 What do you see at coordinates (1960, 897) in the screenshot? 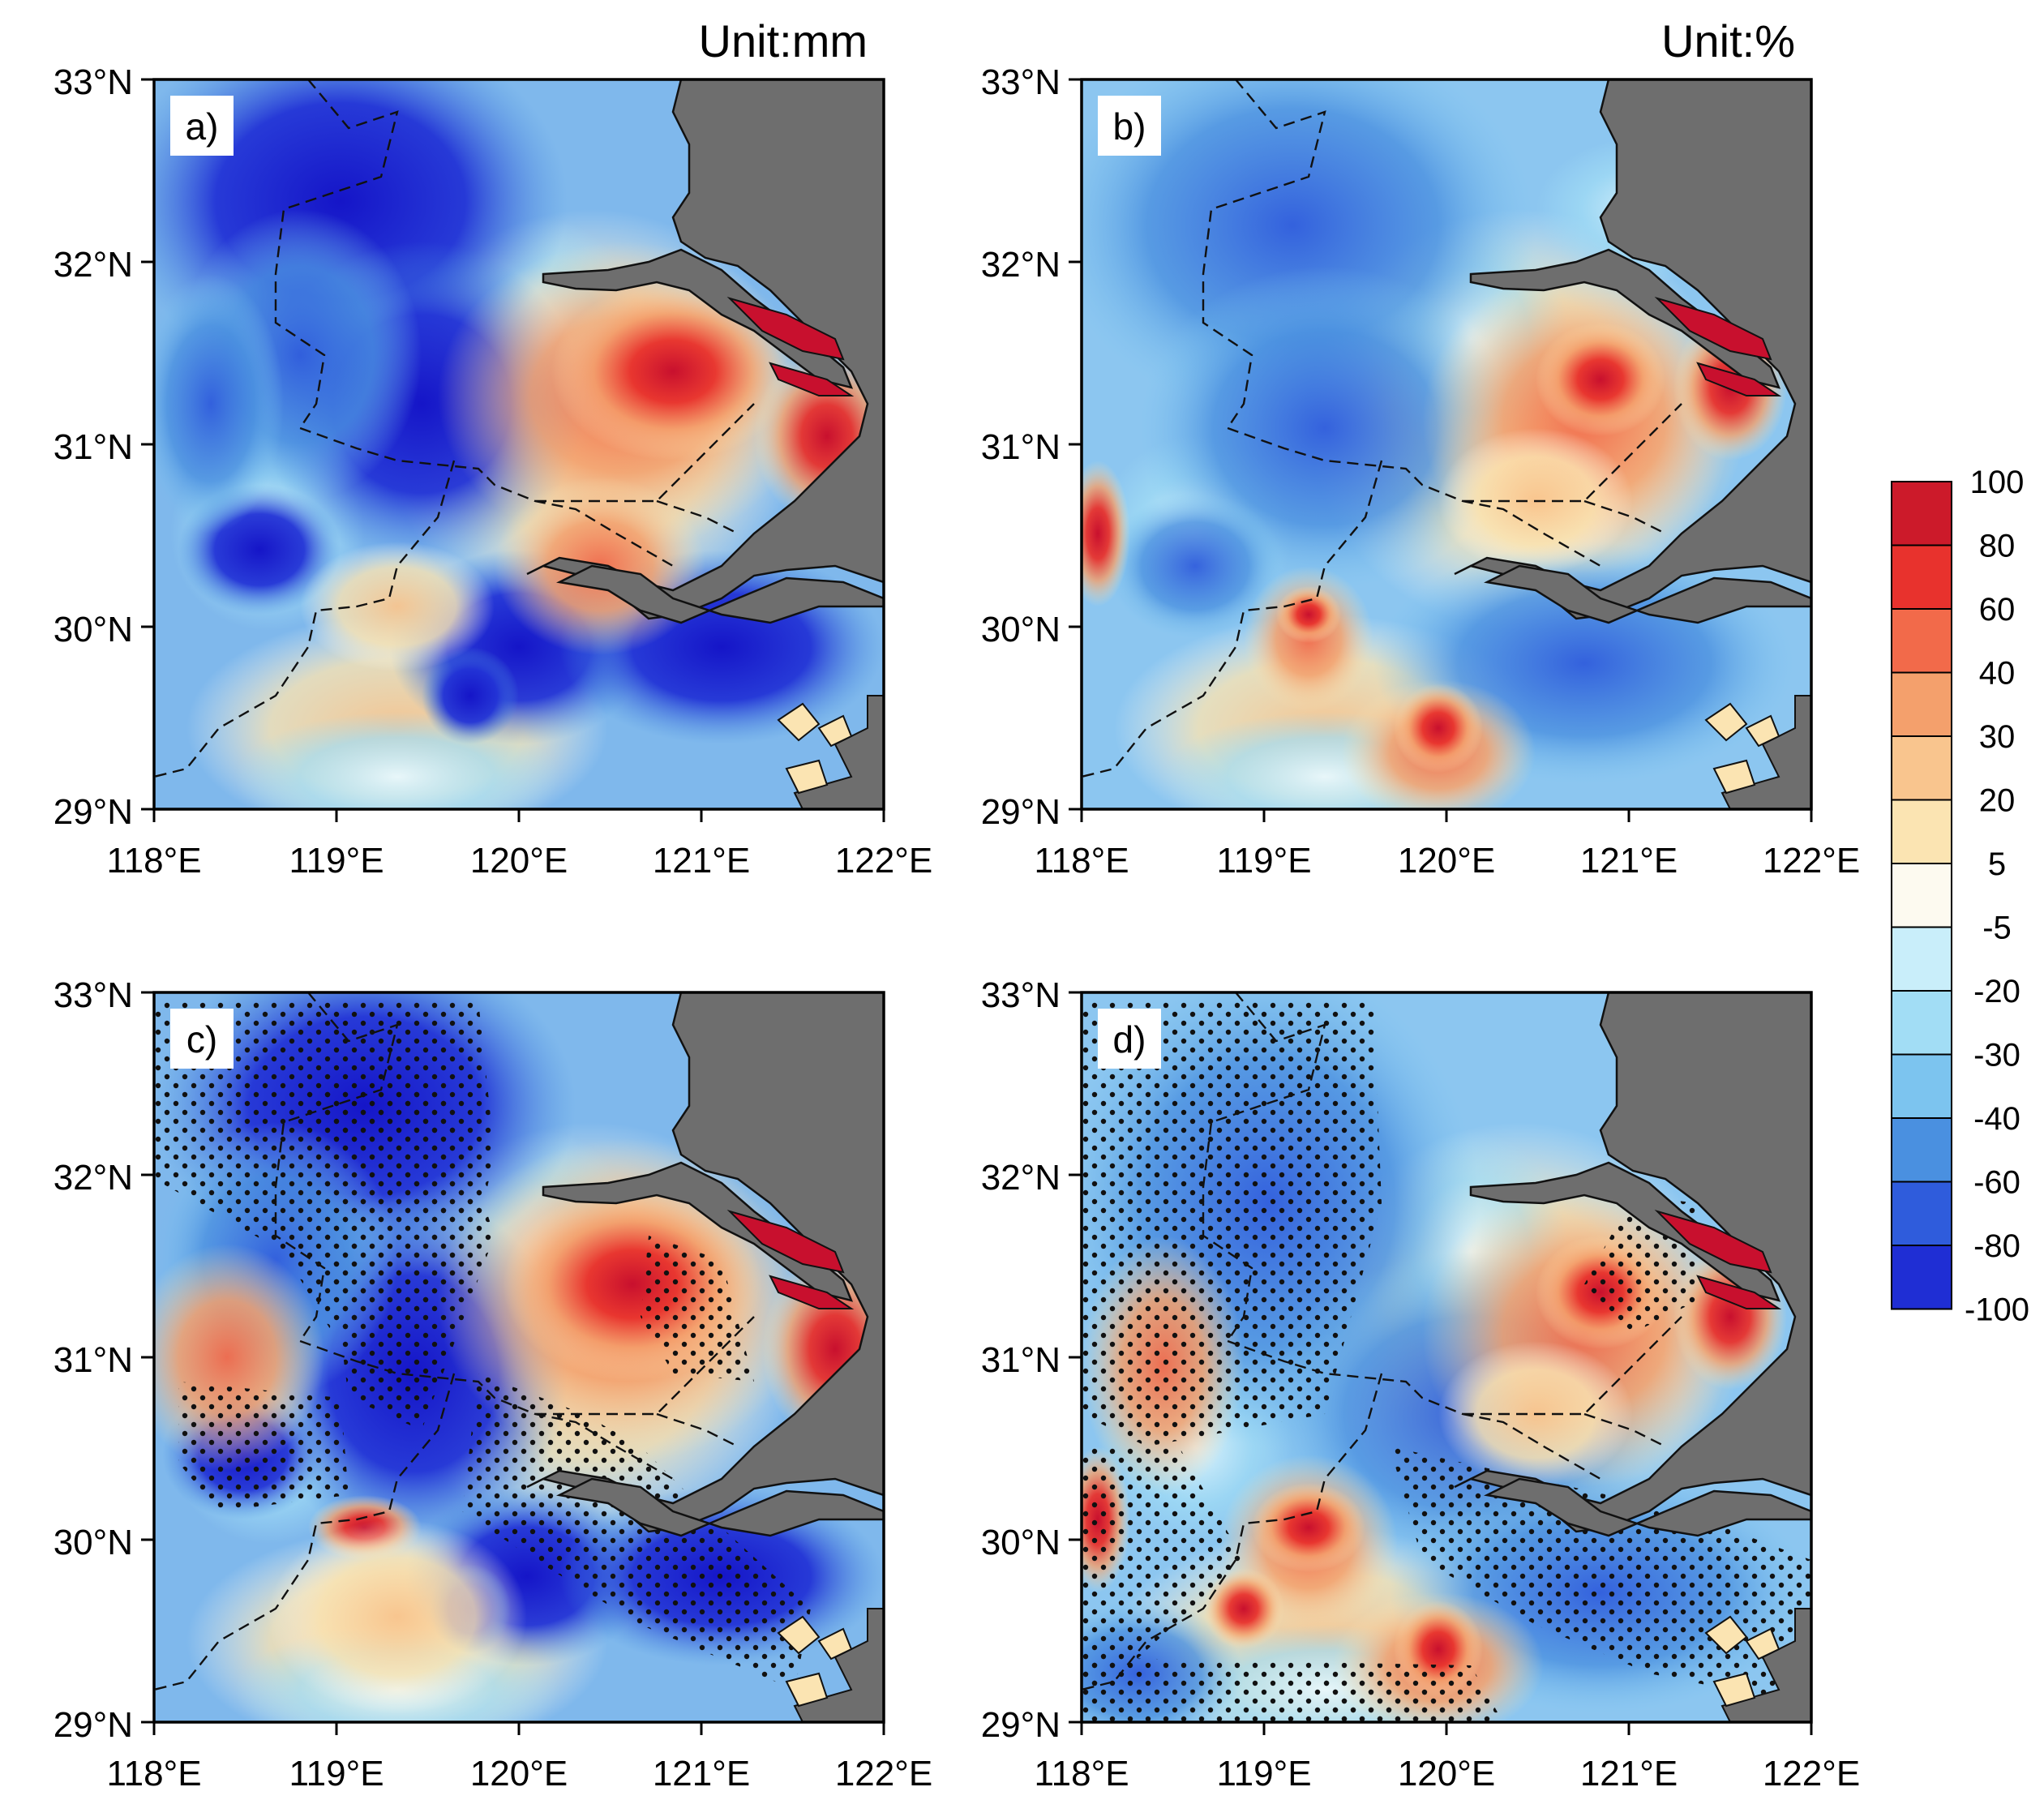
I see `colorbar: 100 80 60 40 30 20 5 -5 -20 -30 -40 -60 -80 -100` at bounding box center [1960, 897].